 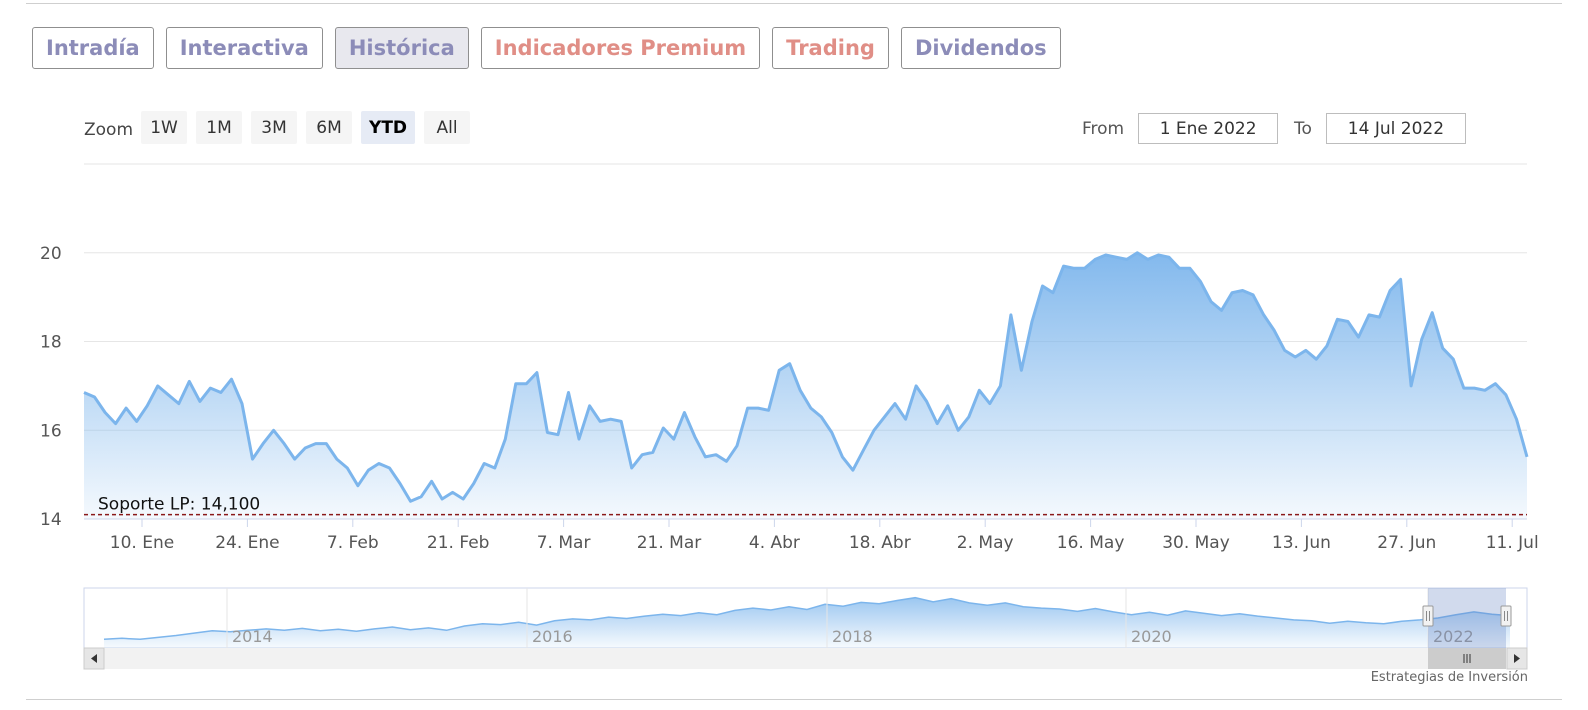 I want to click on navigator-line, so click(x=807, y=618).